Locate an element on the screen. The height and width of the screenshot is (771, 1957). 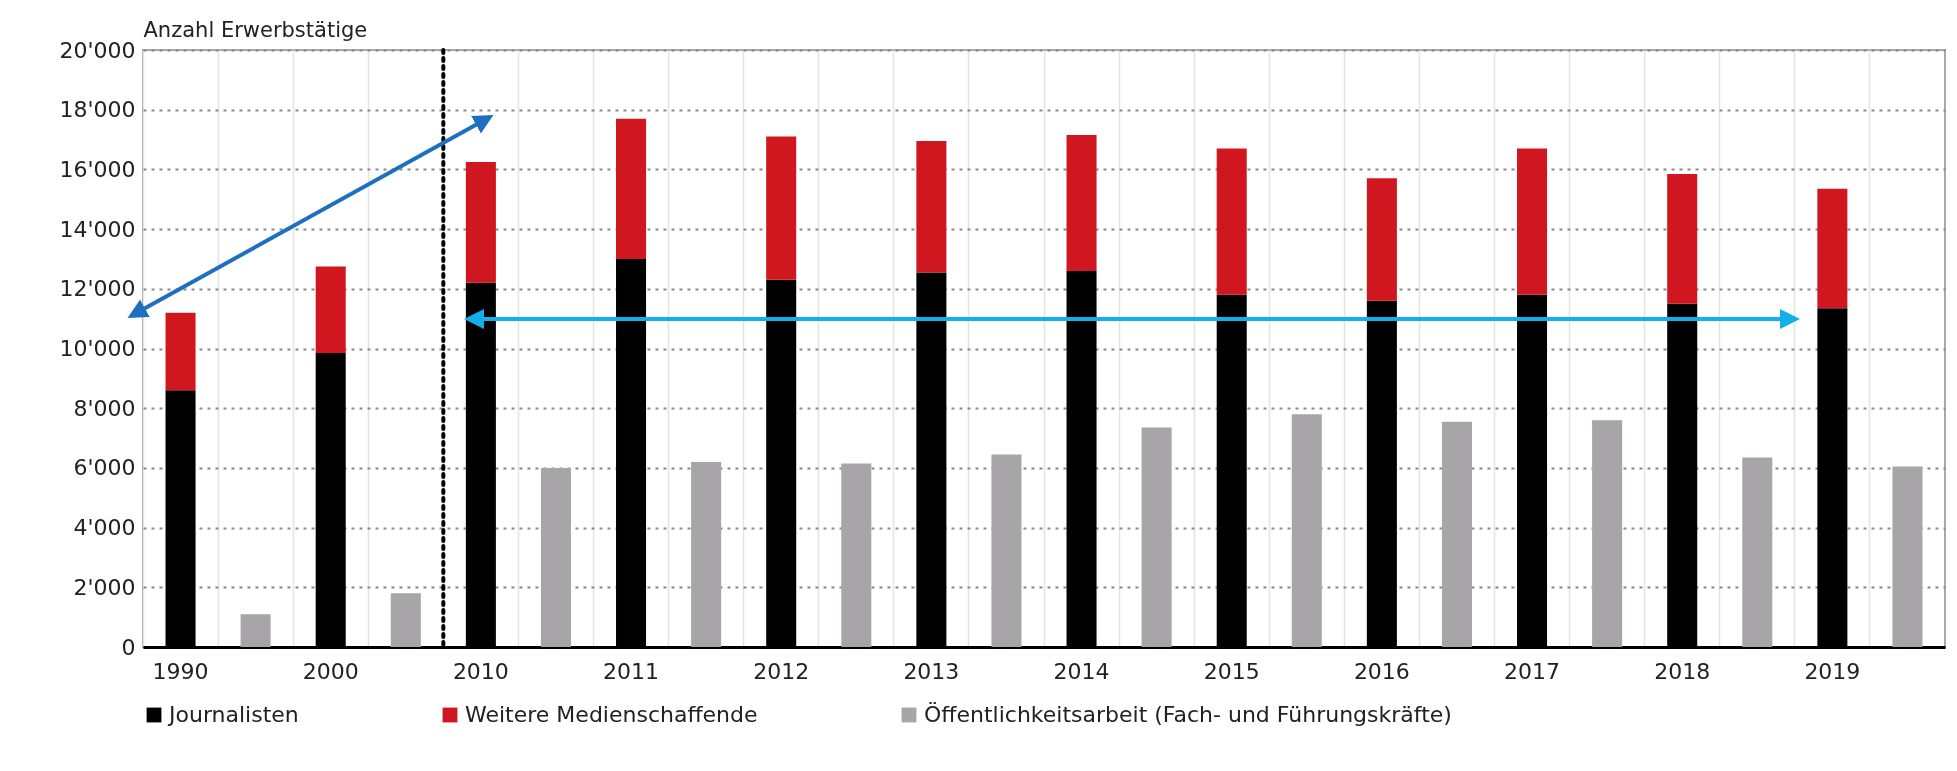
x-tick-label: 2012 is located at coordinates (781, 671).